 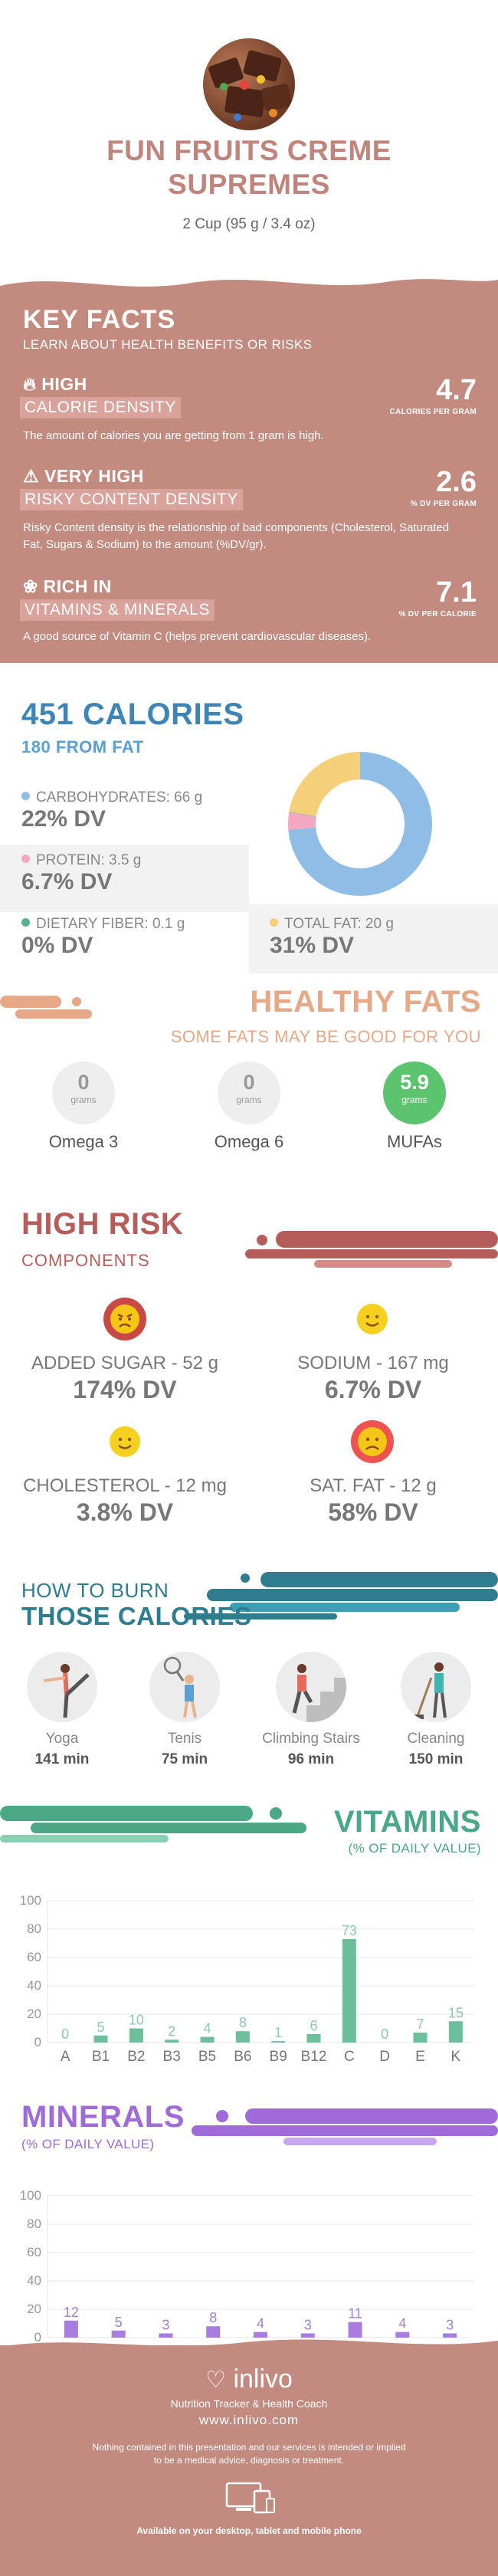 I want to click on added-sugar-label: ADDED SUGAR - 52 g, so click(x=125, y=1363).